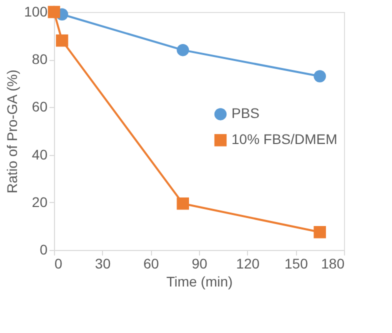 The image size is (392, 333). Describe the element at coordinates (151, 264) in the screenshot. I see `x-tick-label: 60` at that location.